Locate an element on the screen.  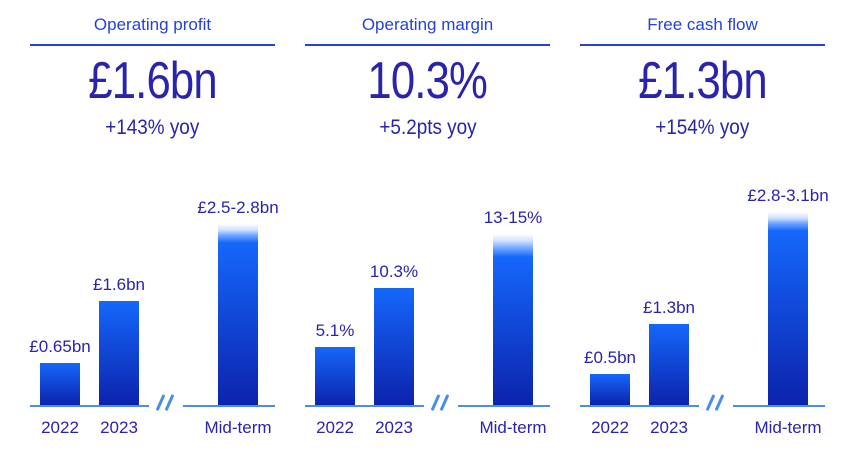
bar-value-label: 5.1% is located at coordinates (335, 330).